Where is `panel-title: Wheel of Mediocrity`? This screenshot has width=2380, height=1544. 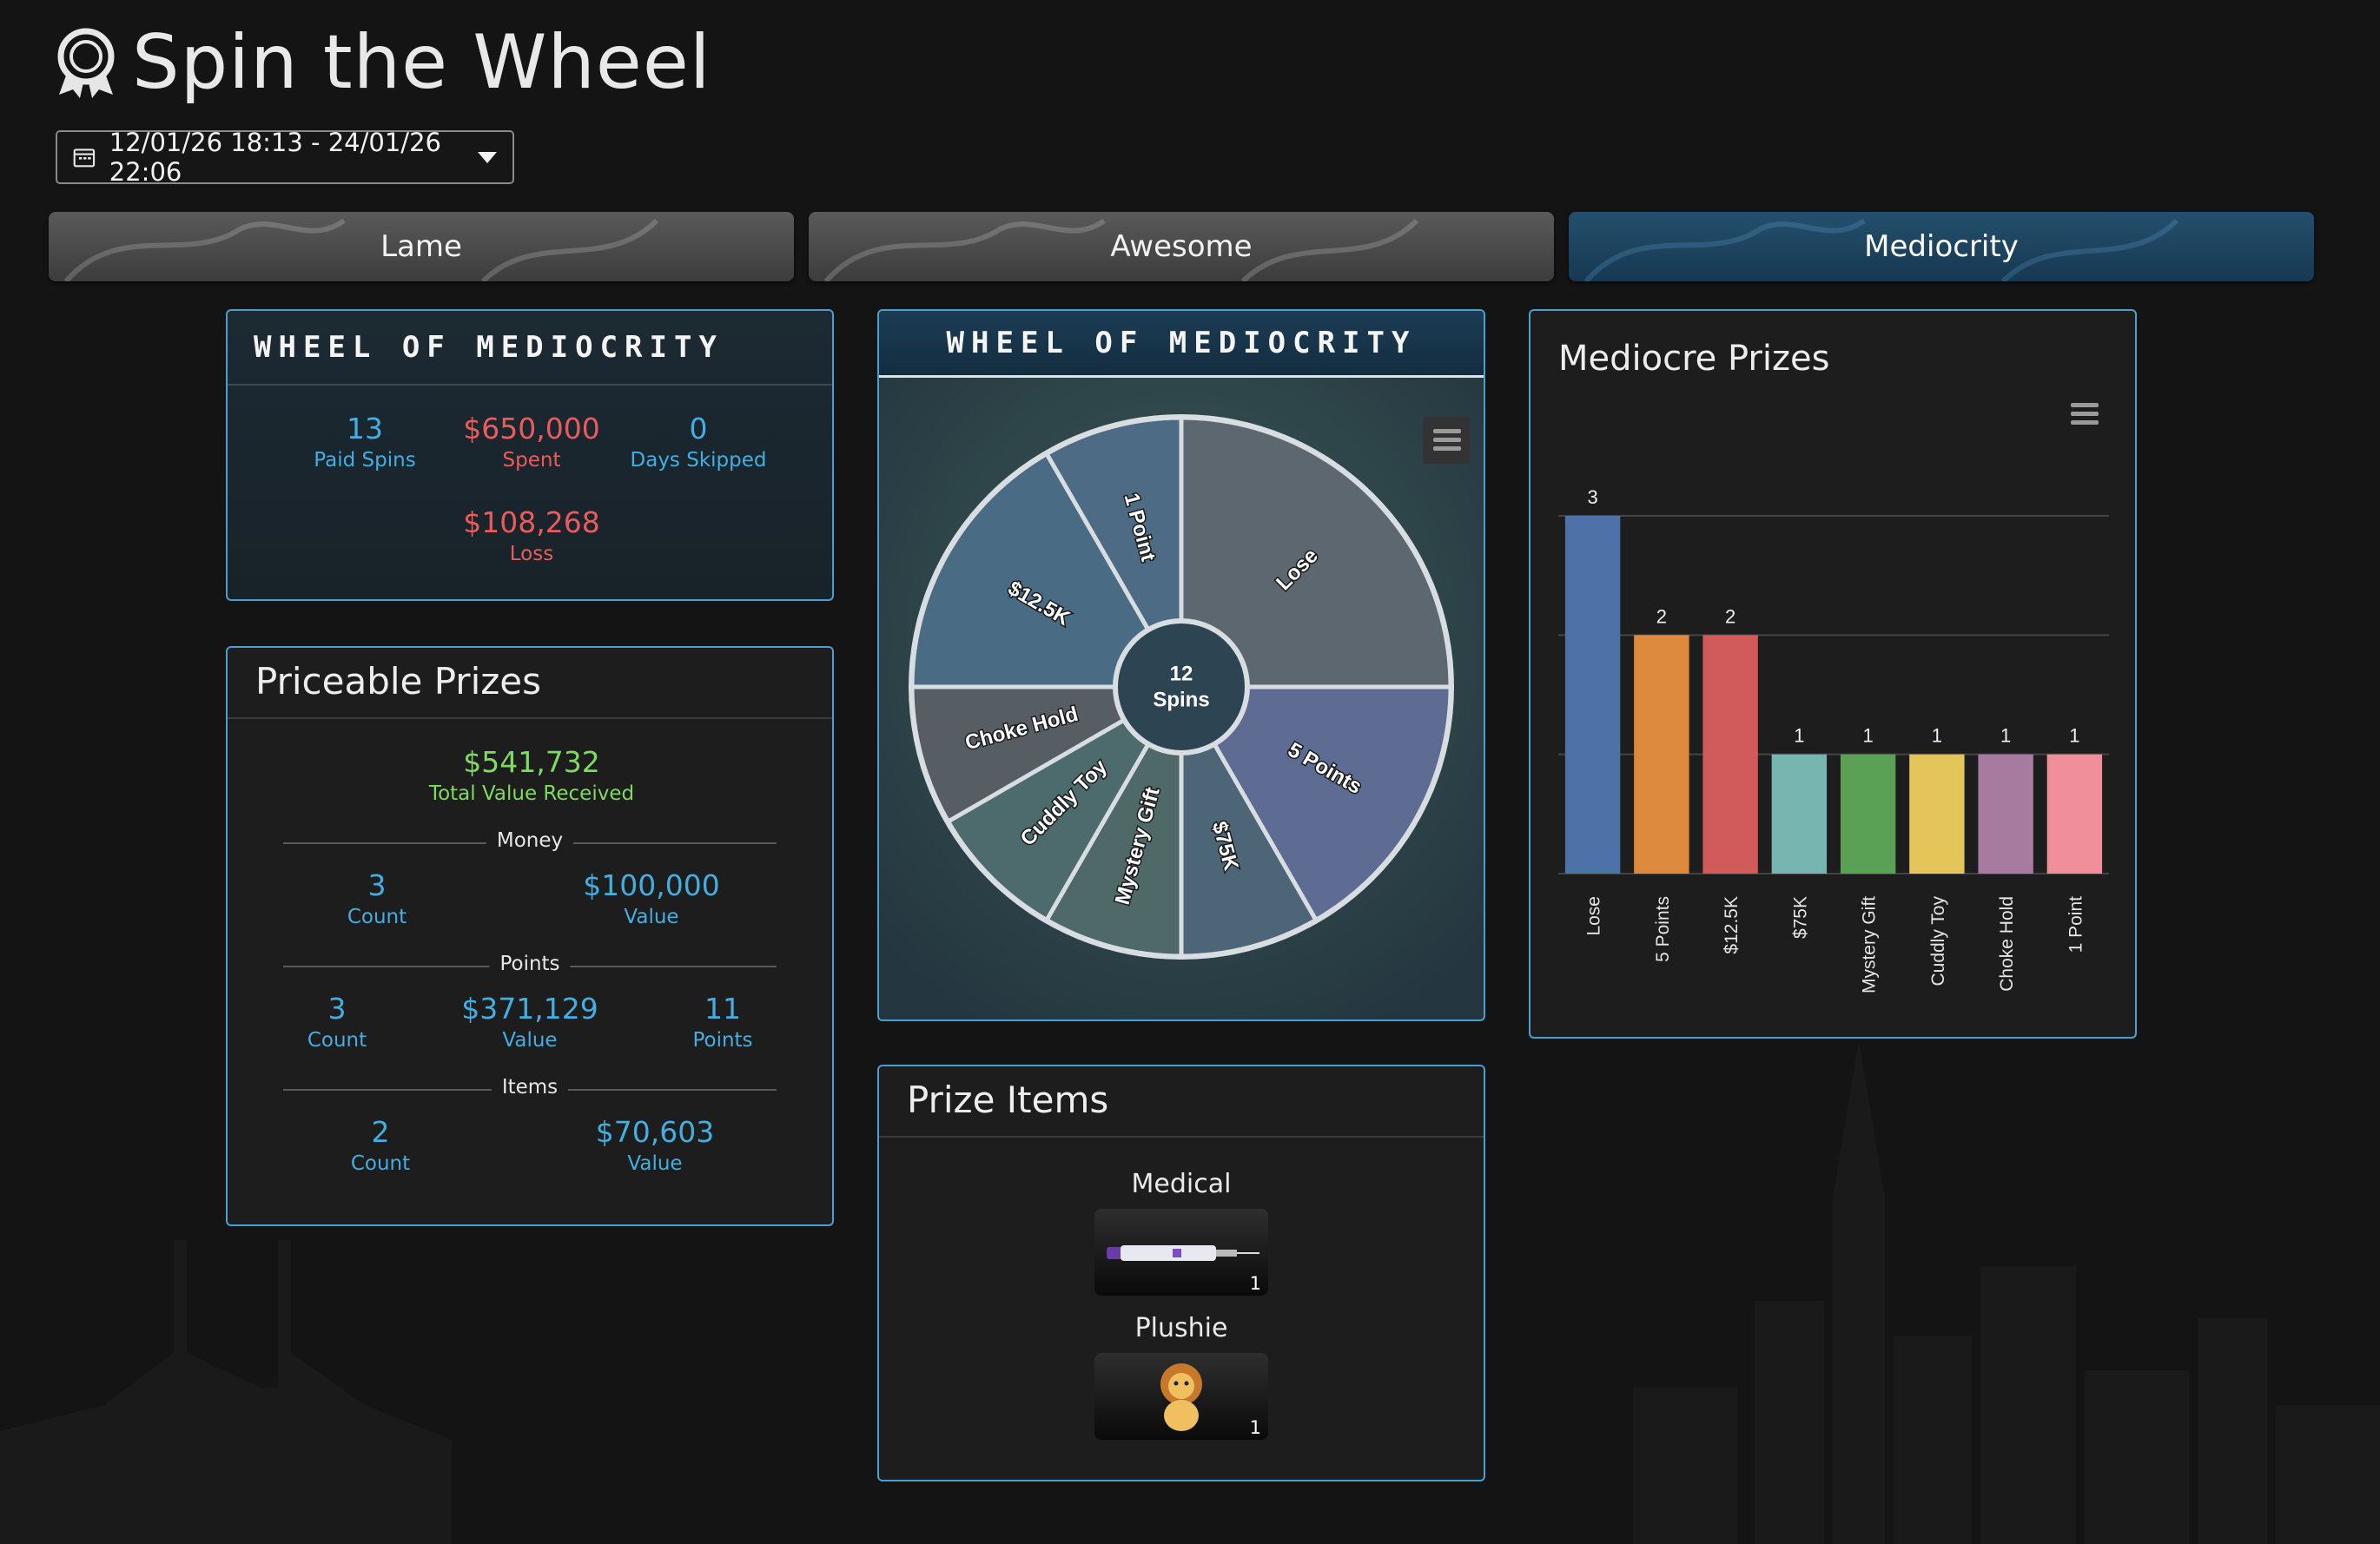
panel-title: Wheel of Mediocrity is located at coordinates (1181, 344).